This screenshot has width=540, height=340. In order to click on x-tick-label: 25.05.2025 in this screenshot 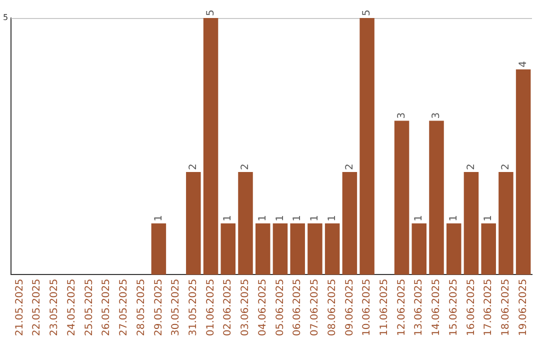, I will do `click(89, 307)`.